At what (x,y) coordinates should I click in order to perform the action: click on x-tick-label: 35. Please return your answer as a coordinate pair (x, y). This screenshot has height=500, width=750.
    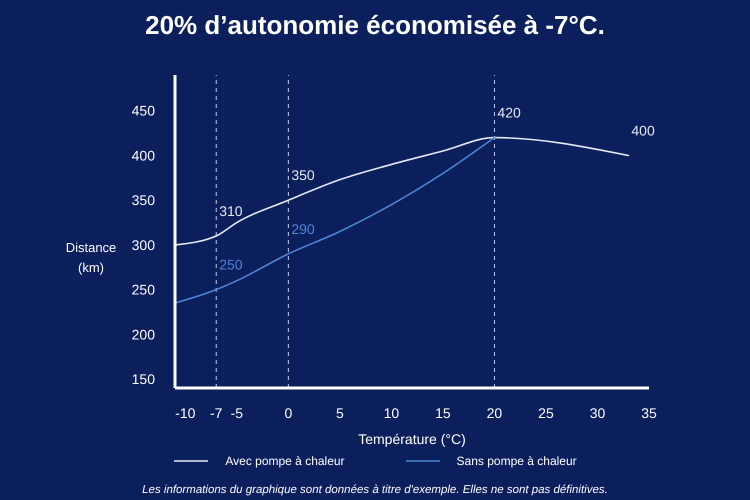
    Looking at the image, I should click on (649, 412).